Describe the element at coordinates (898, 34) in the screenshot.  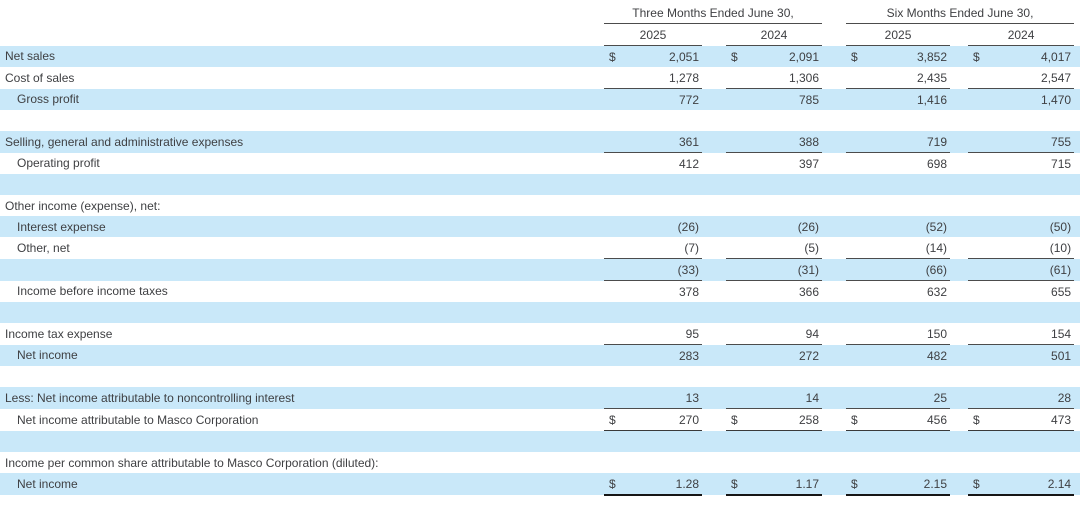
I see `year-header-h-2025: 2025` at that location.